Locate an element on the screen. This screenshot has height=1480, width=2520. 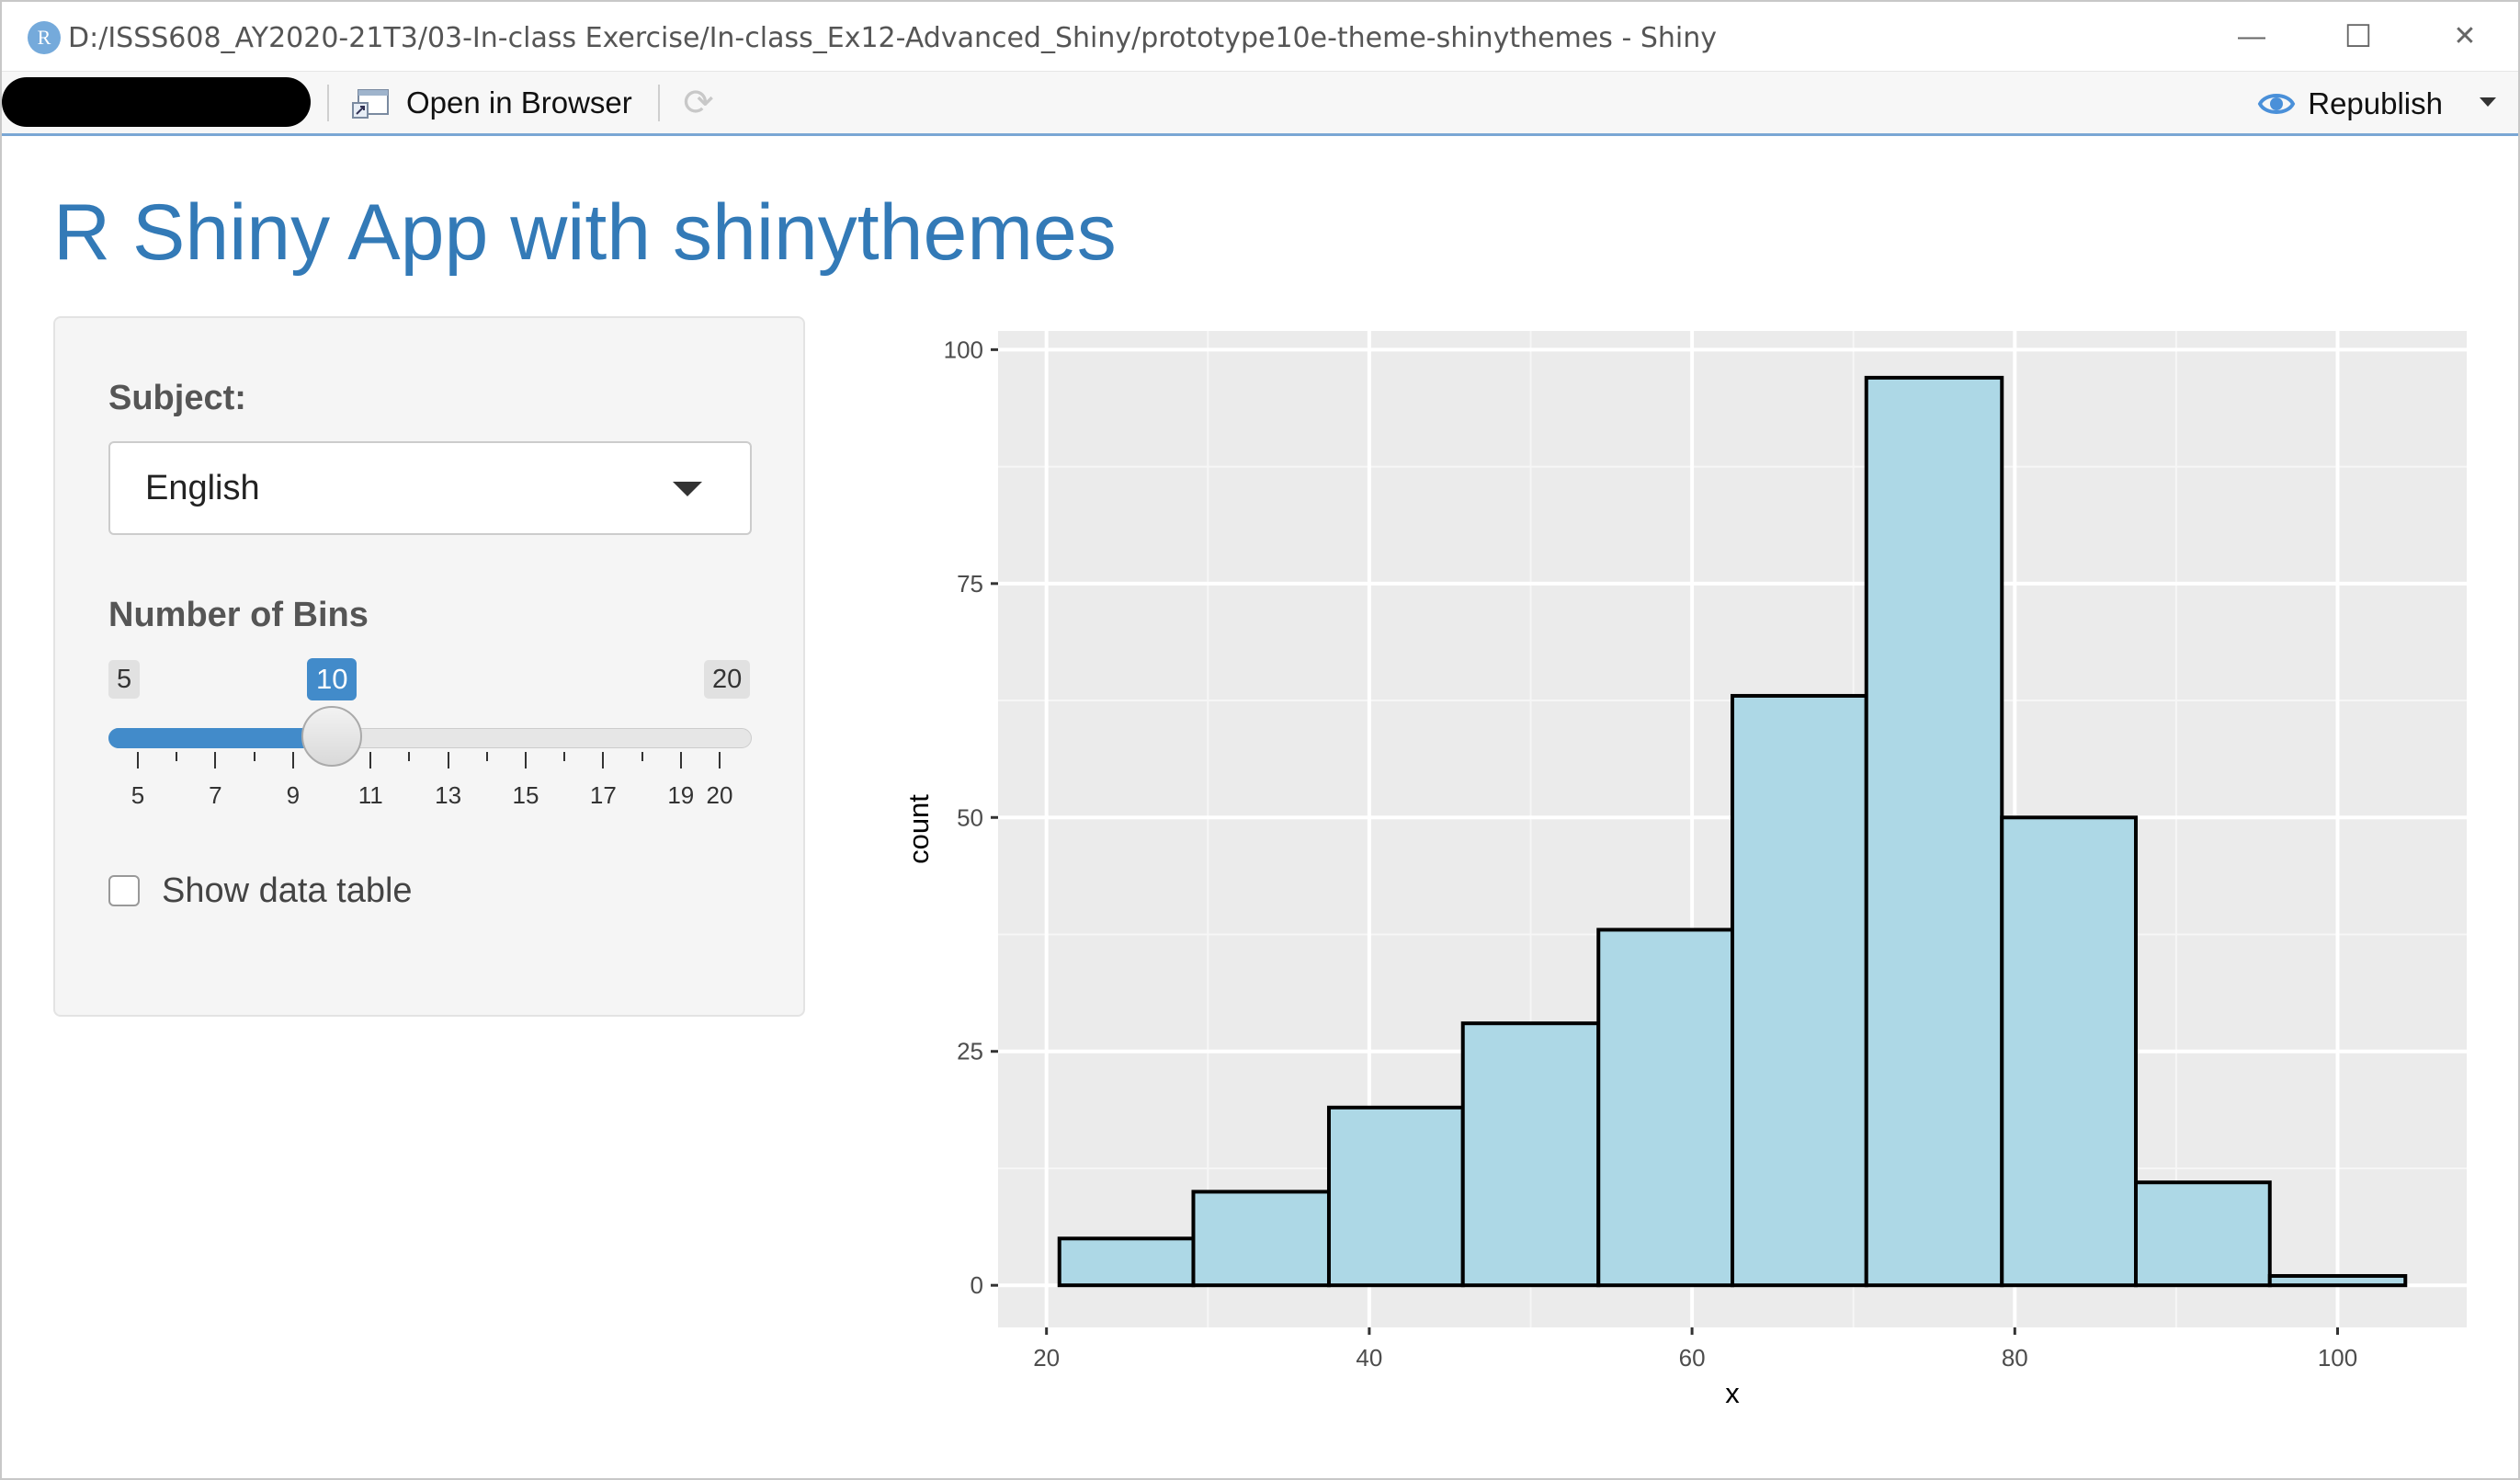
x-axis-title: x is located at coordinates (1732, 1393).